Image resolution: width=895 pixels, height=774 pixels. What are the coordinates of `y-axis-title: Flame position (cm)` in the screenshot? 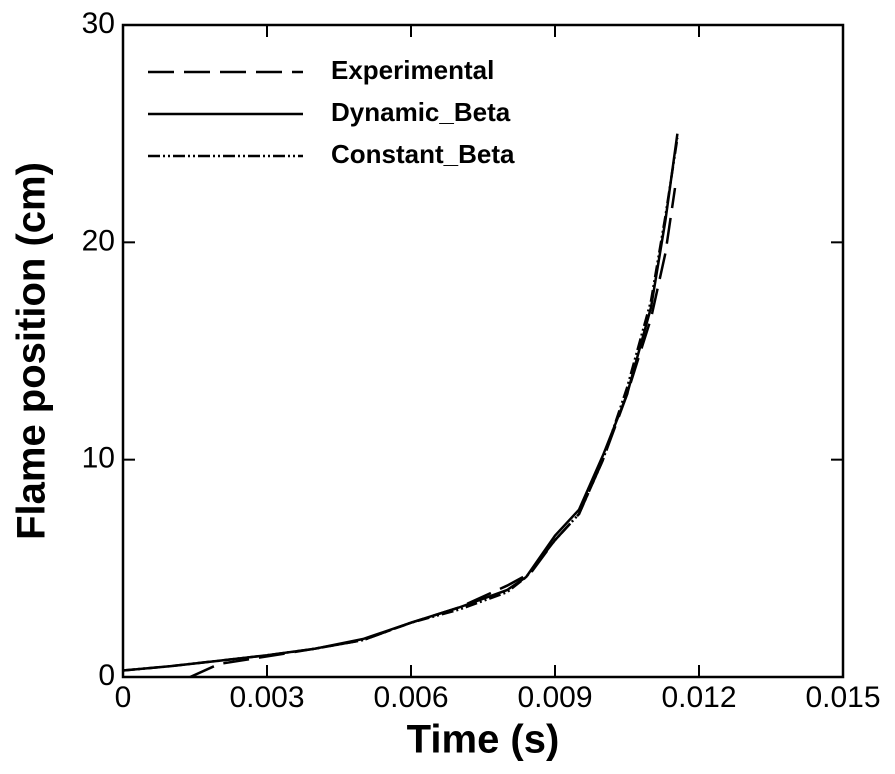 It's located at (32, 351).